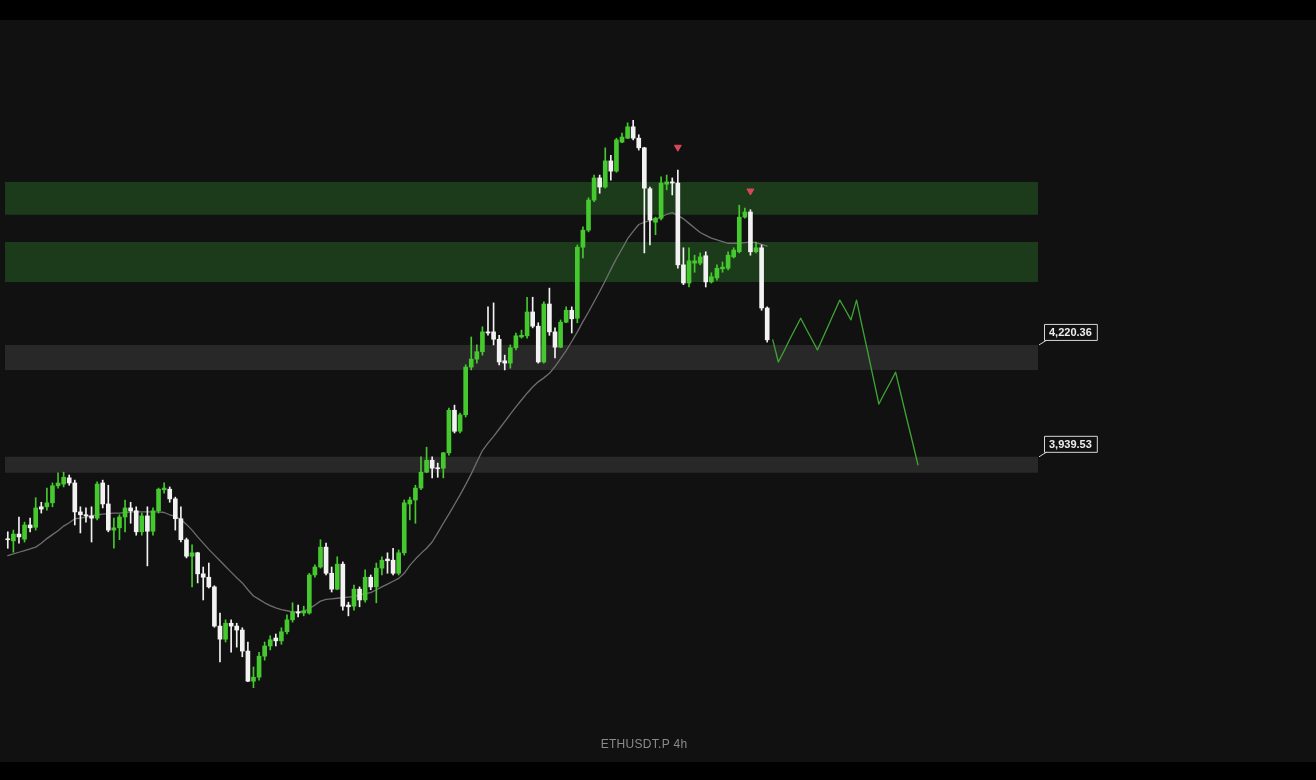  Describe the element at coordinates (1070, 443) in the screenshot. I see `band-label: 3,939.53` at that location.